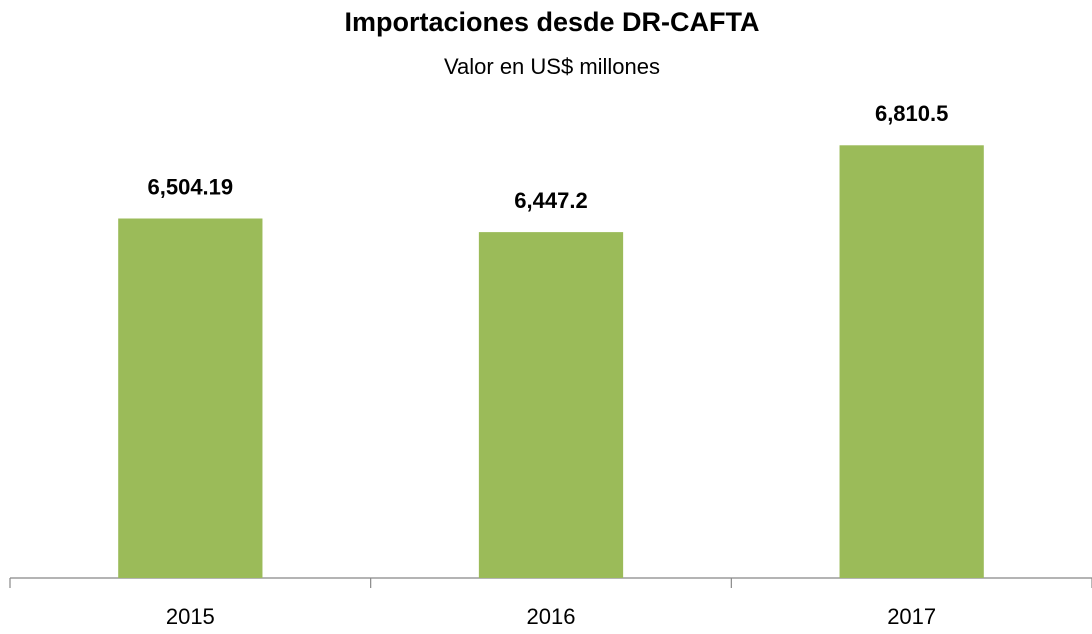 The image size is (1092, 634). Describe the element at coordinates (190, 616) in the screenshot. I see `x-tick-label: 2015` at that location.